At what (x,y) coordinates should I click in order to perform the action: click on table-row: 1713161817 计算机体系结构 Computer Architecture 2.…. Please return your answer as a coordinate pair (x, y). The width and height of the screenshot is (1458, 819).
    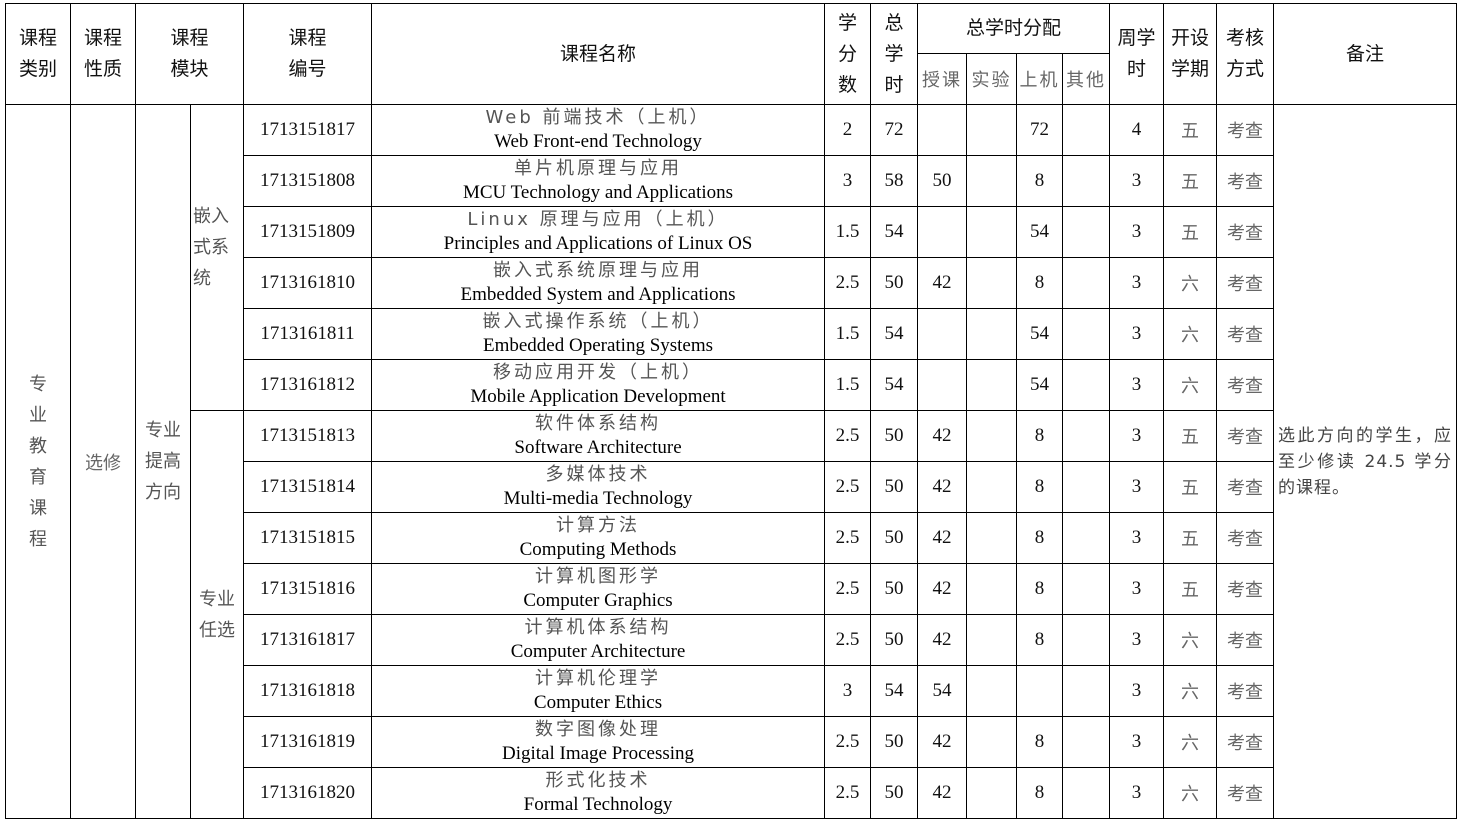
    Looking at the image, I should click on (731, 640).